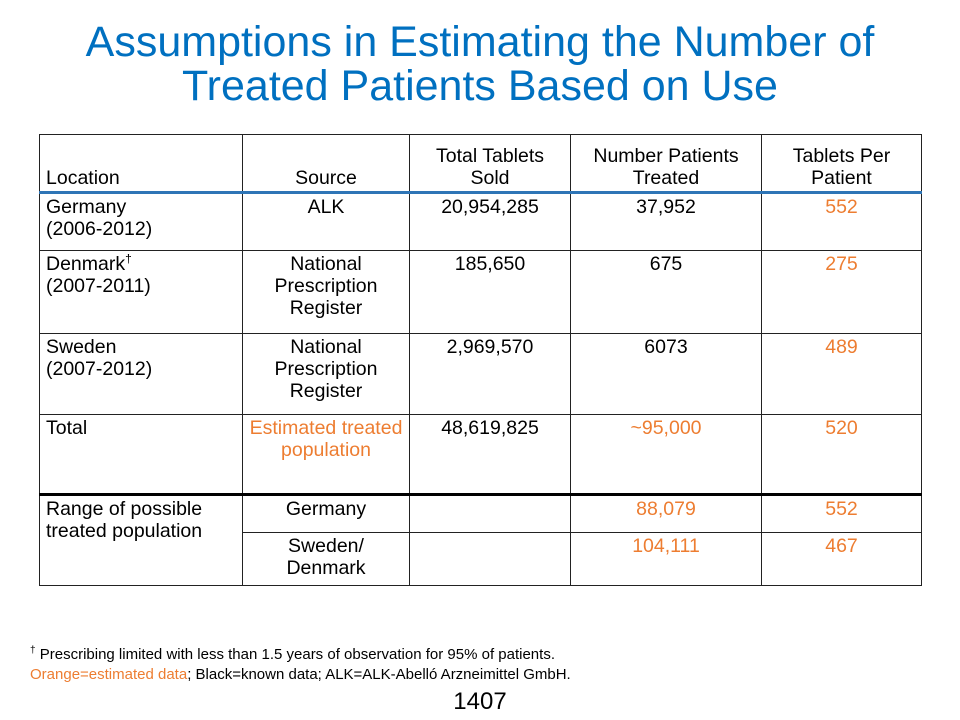 The image size is (960, 720). I want to click on cell-range-label: Range of possible treated population, so click(141, 540).